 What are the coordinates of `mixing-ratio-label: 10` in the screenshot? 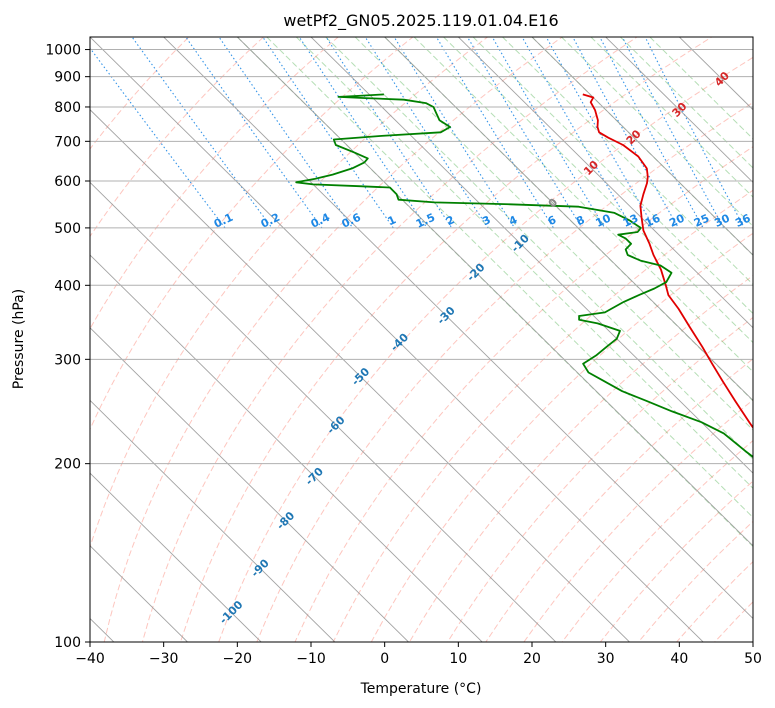 It's located at (604, 220).